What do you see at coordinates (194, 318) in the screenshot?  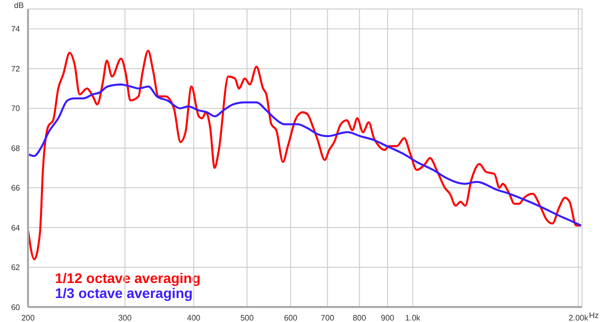 I see `x-tick-label: 400` at bounding box center [194, 318].